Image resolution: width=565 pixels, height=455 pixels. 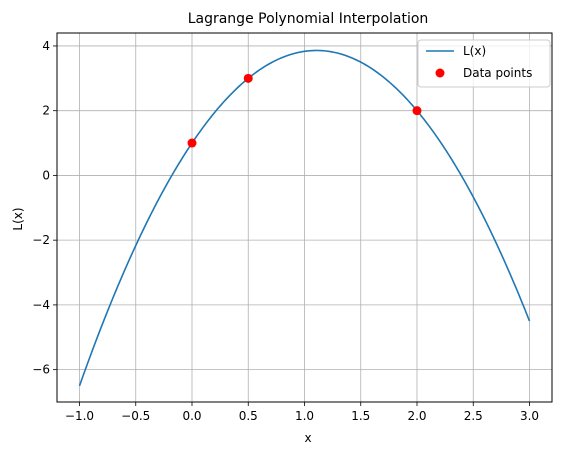 I want to click on y-axis-label: L(x), so click(x=18, y=218).